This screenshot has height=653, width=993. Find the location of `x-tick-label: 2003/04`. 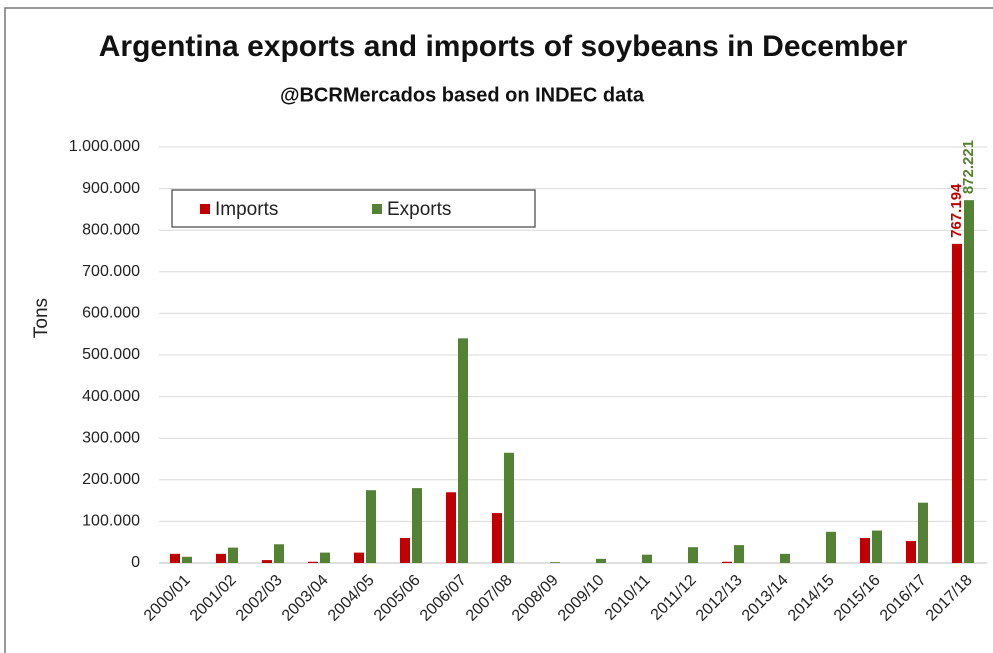

x-tick-label: 2003/04 is located at coordinates (305, 598).